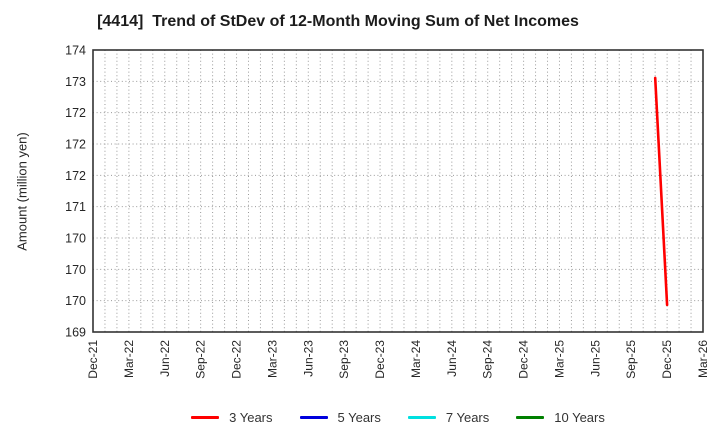  I want to click on legend-item-10-years: 10 Years, so click(560, 417).